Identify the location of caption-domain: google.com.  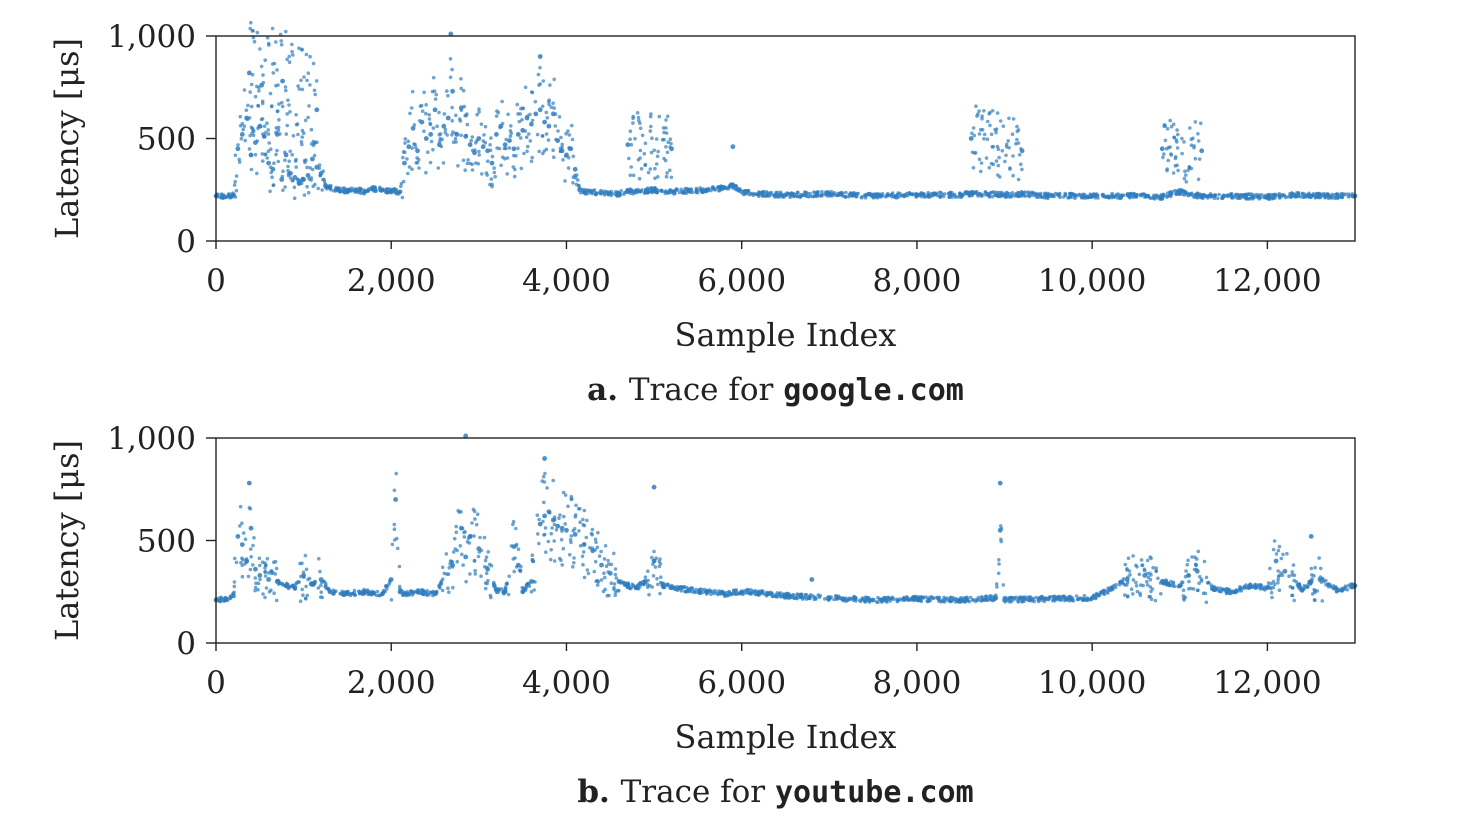
(873, 390).